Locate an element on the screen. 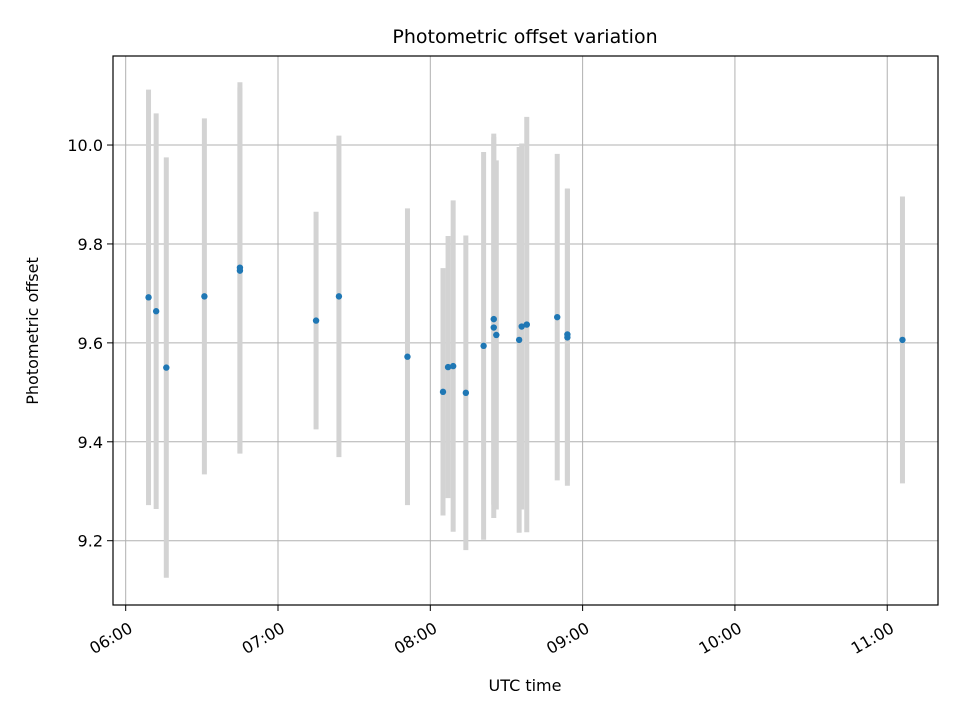  y-tick-label: 9.6 is located at coordinates (90, 343).